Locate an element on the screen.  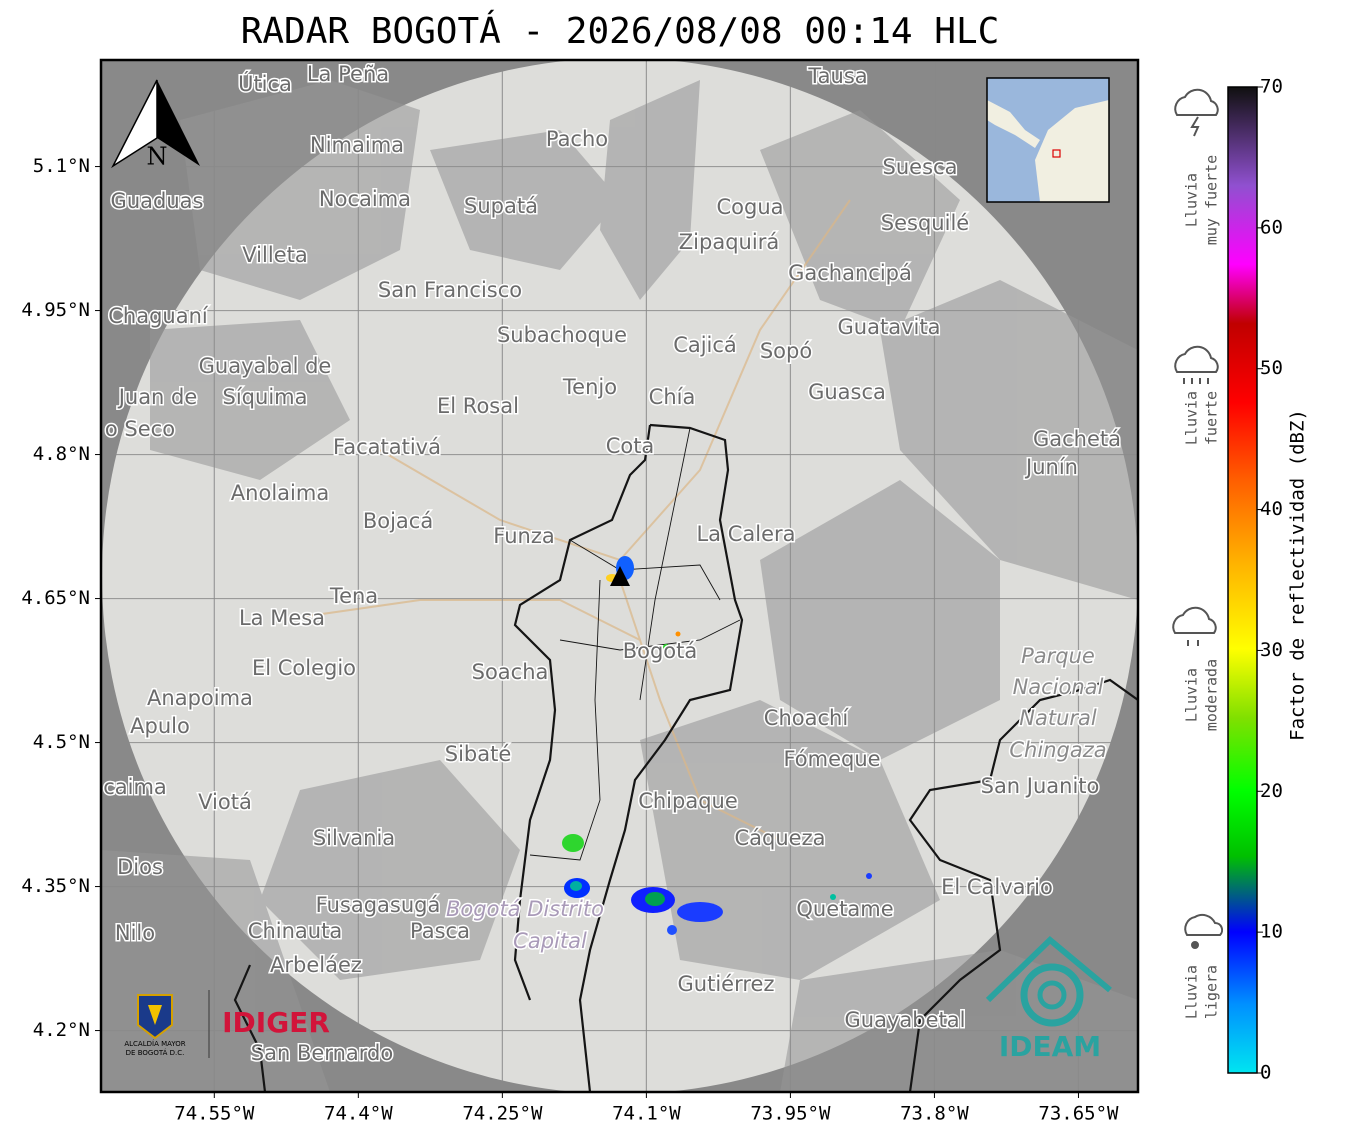
place-label: El Rosal is located at coordinates (478, 406).